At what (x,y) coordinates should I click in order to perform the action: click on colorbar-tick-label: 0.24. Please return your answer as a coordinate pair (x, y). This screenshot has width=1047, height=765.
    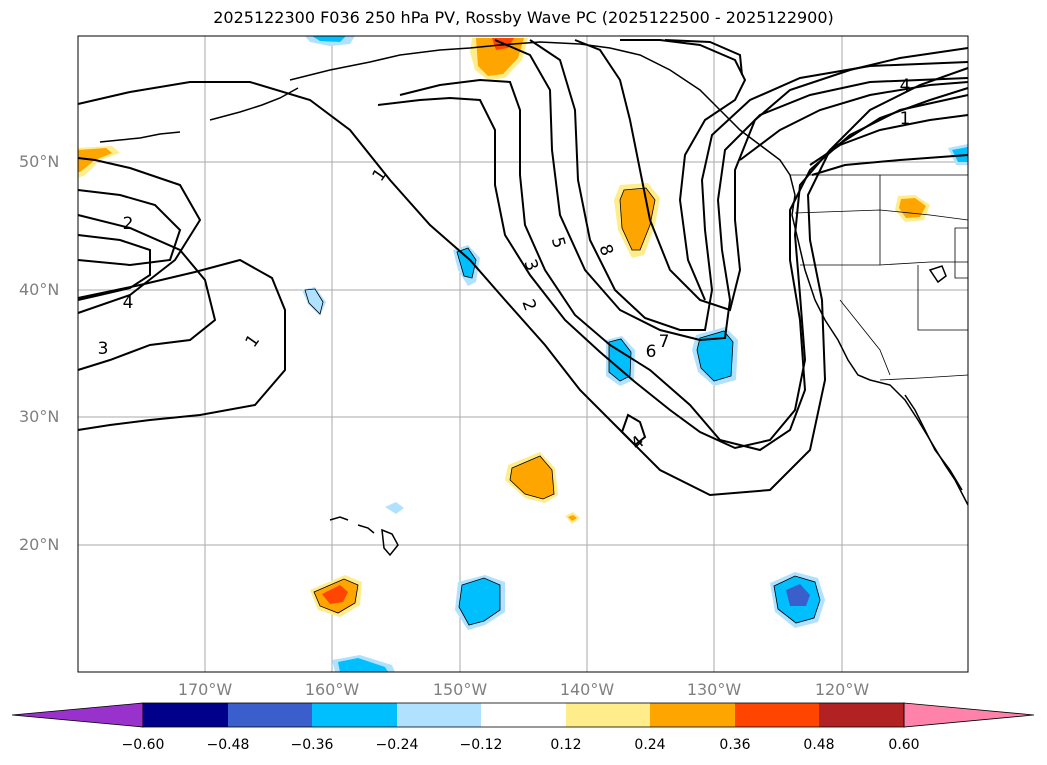
    Looking at the image, I should click on (650, 745).